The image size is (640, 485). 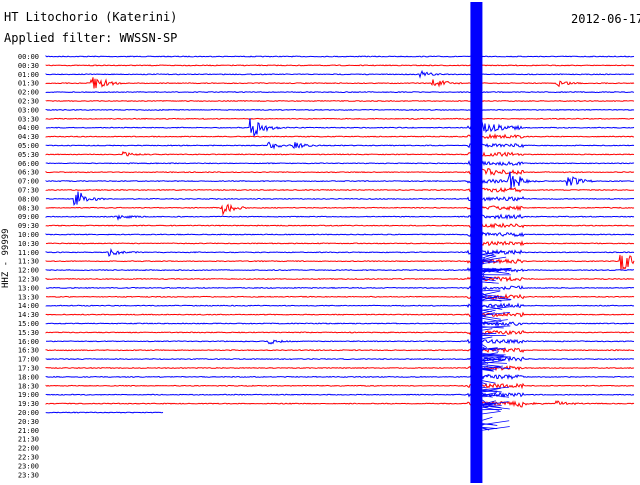 What do you see at coordinates (28, 262) in the screenshot?
I see `time-label: 11:30` at bounding box center [28, 262].